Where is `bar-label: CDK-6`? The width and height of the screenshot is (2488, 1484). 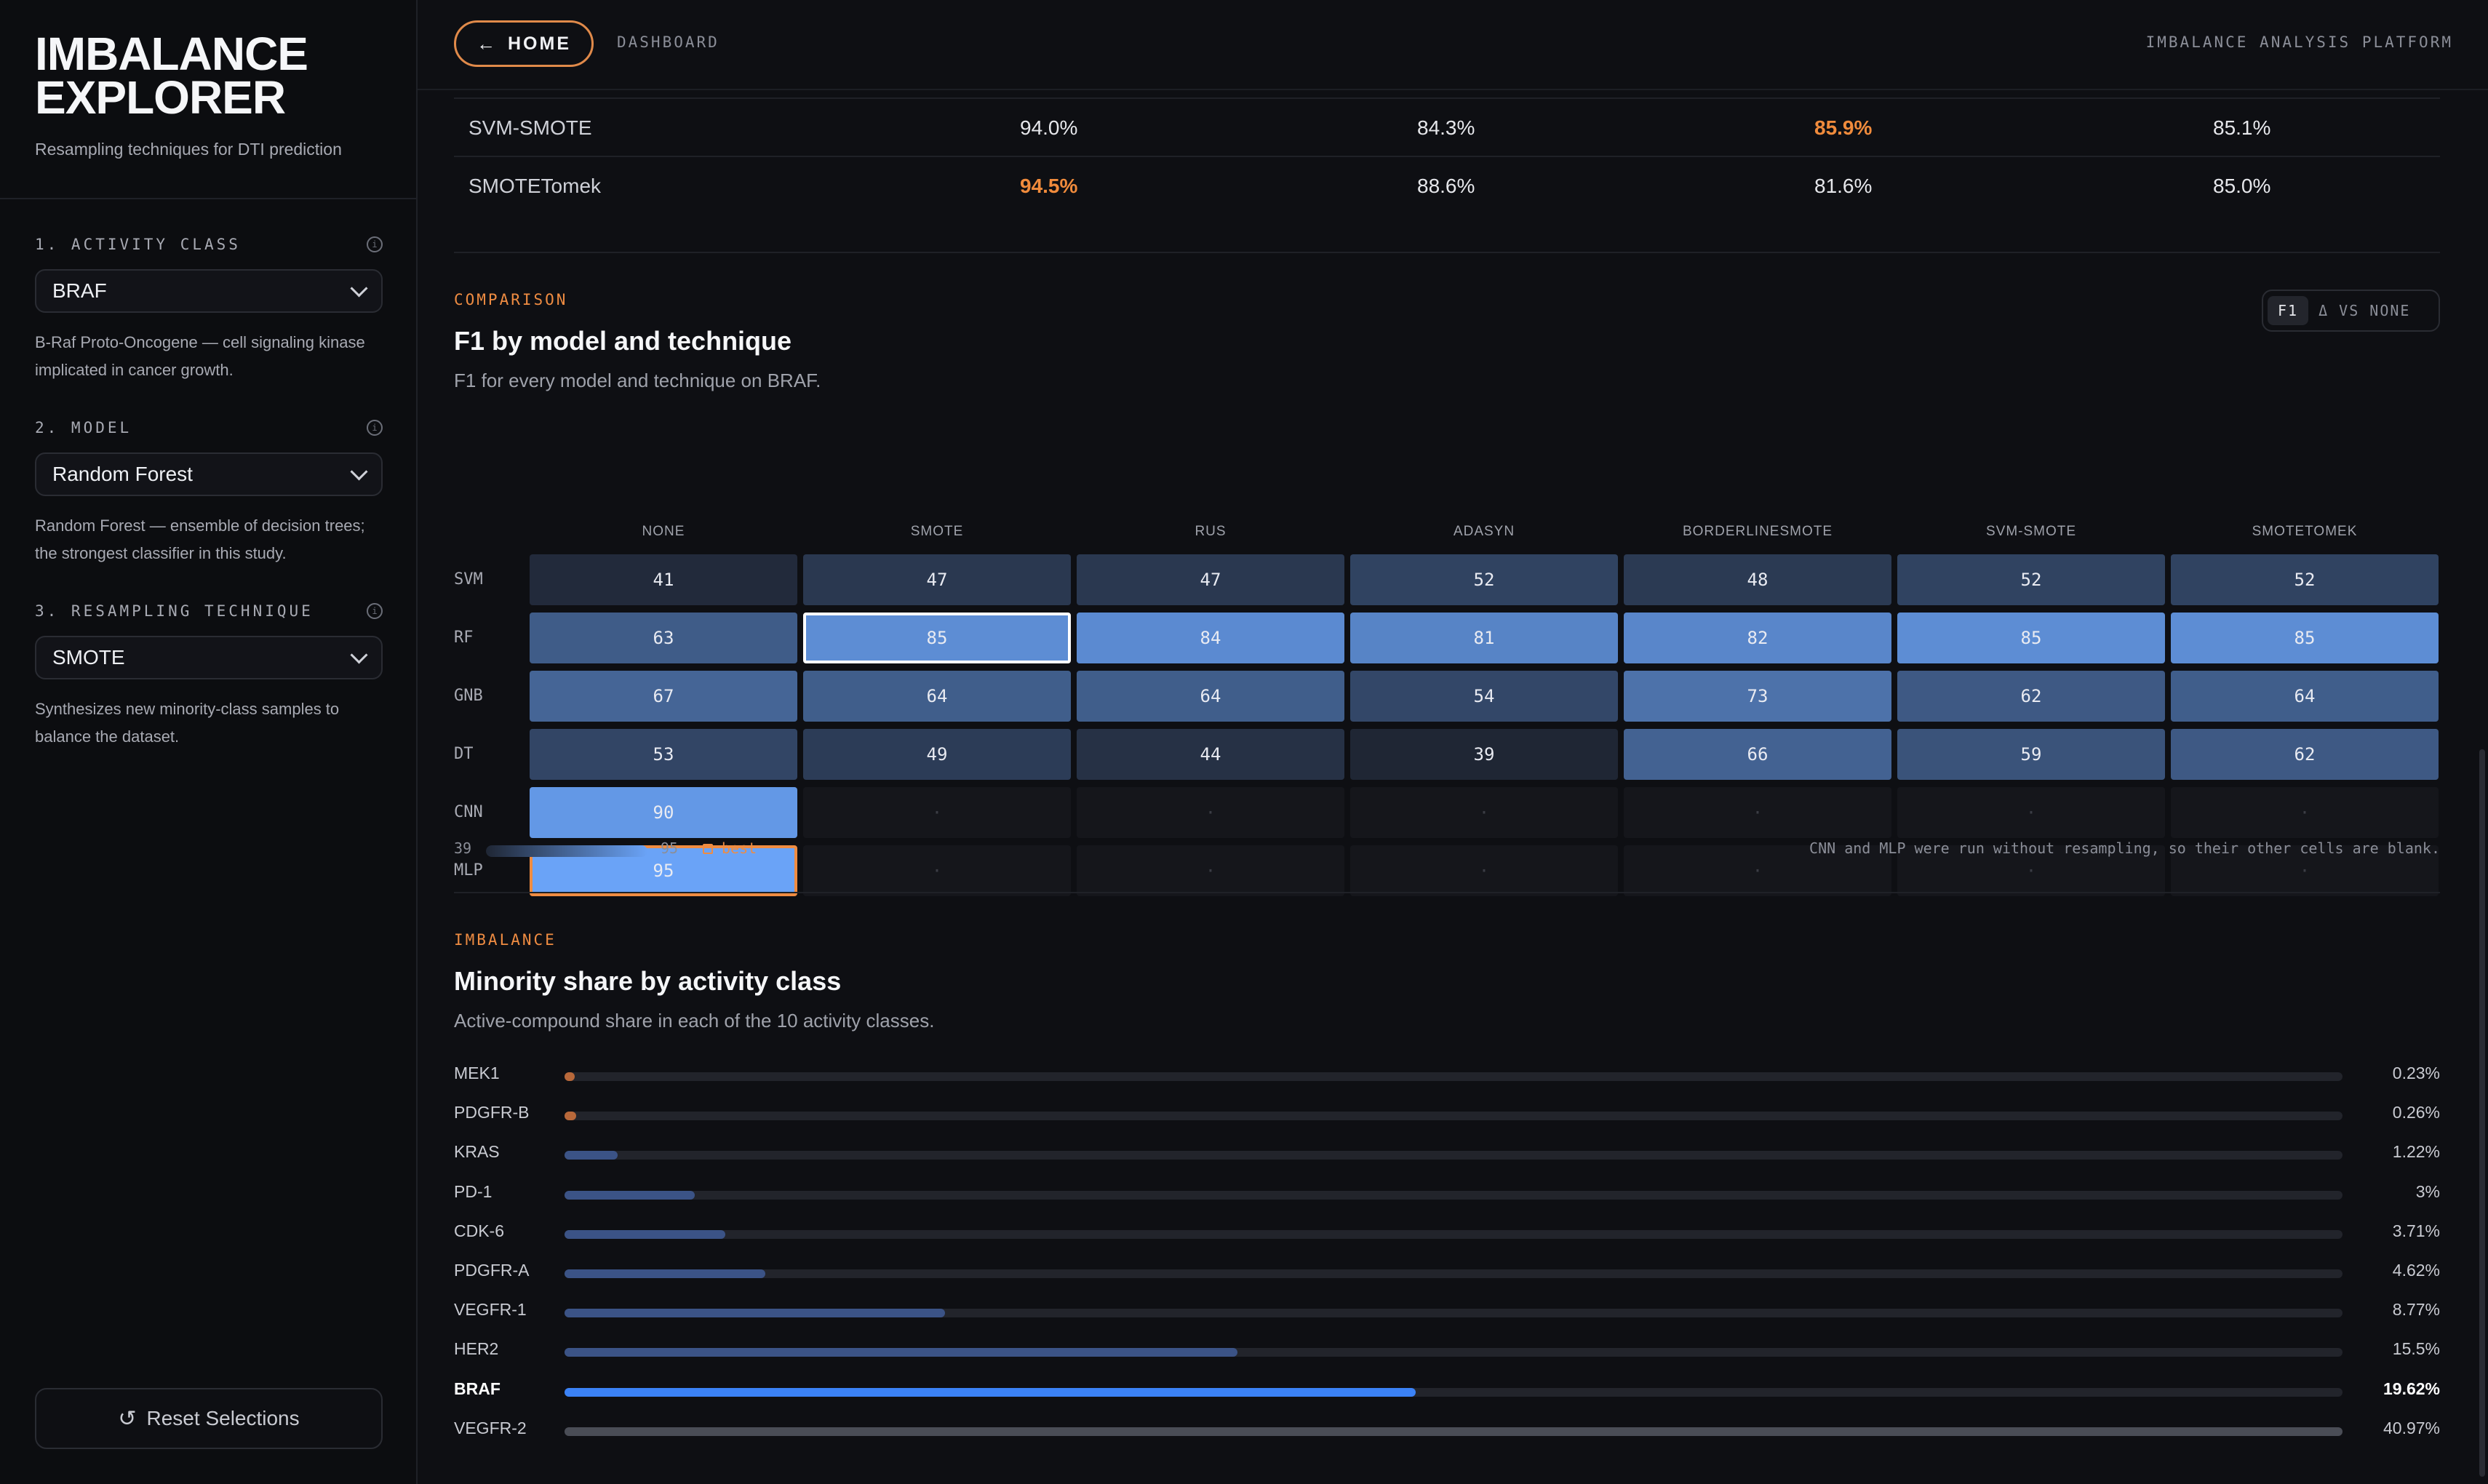
bar-label: CDK-6 is located at coordinates (479, 1230).